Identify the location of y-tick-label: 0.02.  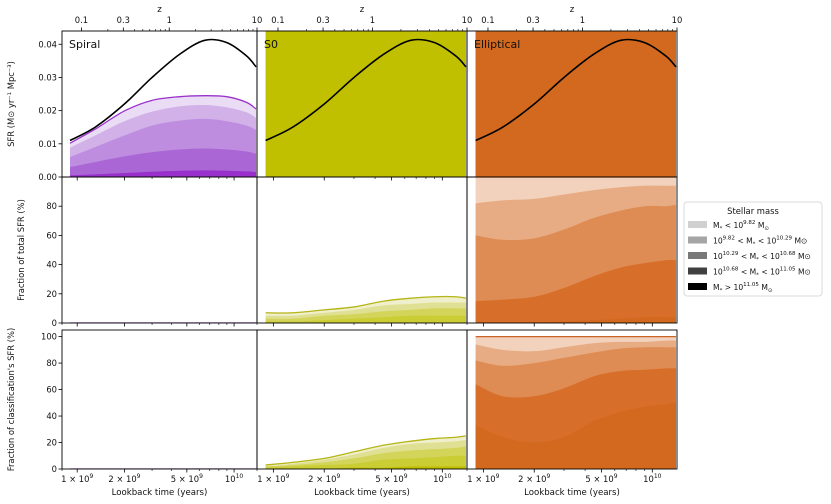
(47, 111).